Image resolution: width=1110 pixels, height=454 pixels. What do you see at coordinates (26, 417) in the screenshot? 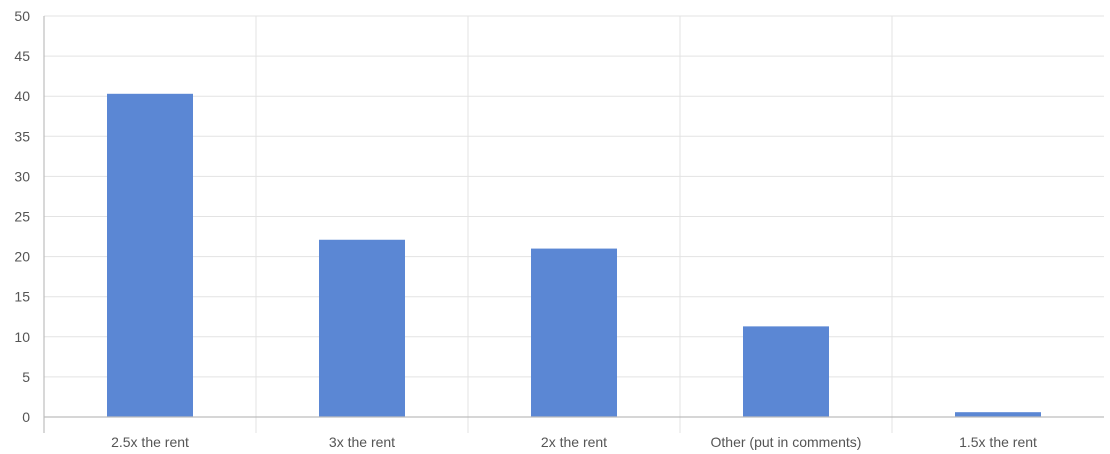
I see `y-tick-label: 0` at bounding box center [26, 417].